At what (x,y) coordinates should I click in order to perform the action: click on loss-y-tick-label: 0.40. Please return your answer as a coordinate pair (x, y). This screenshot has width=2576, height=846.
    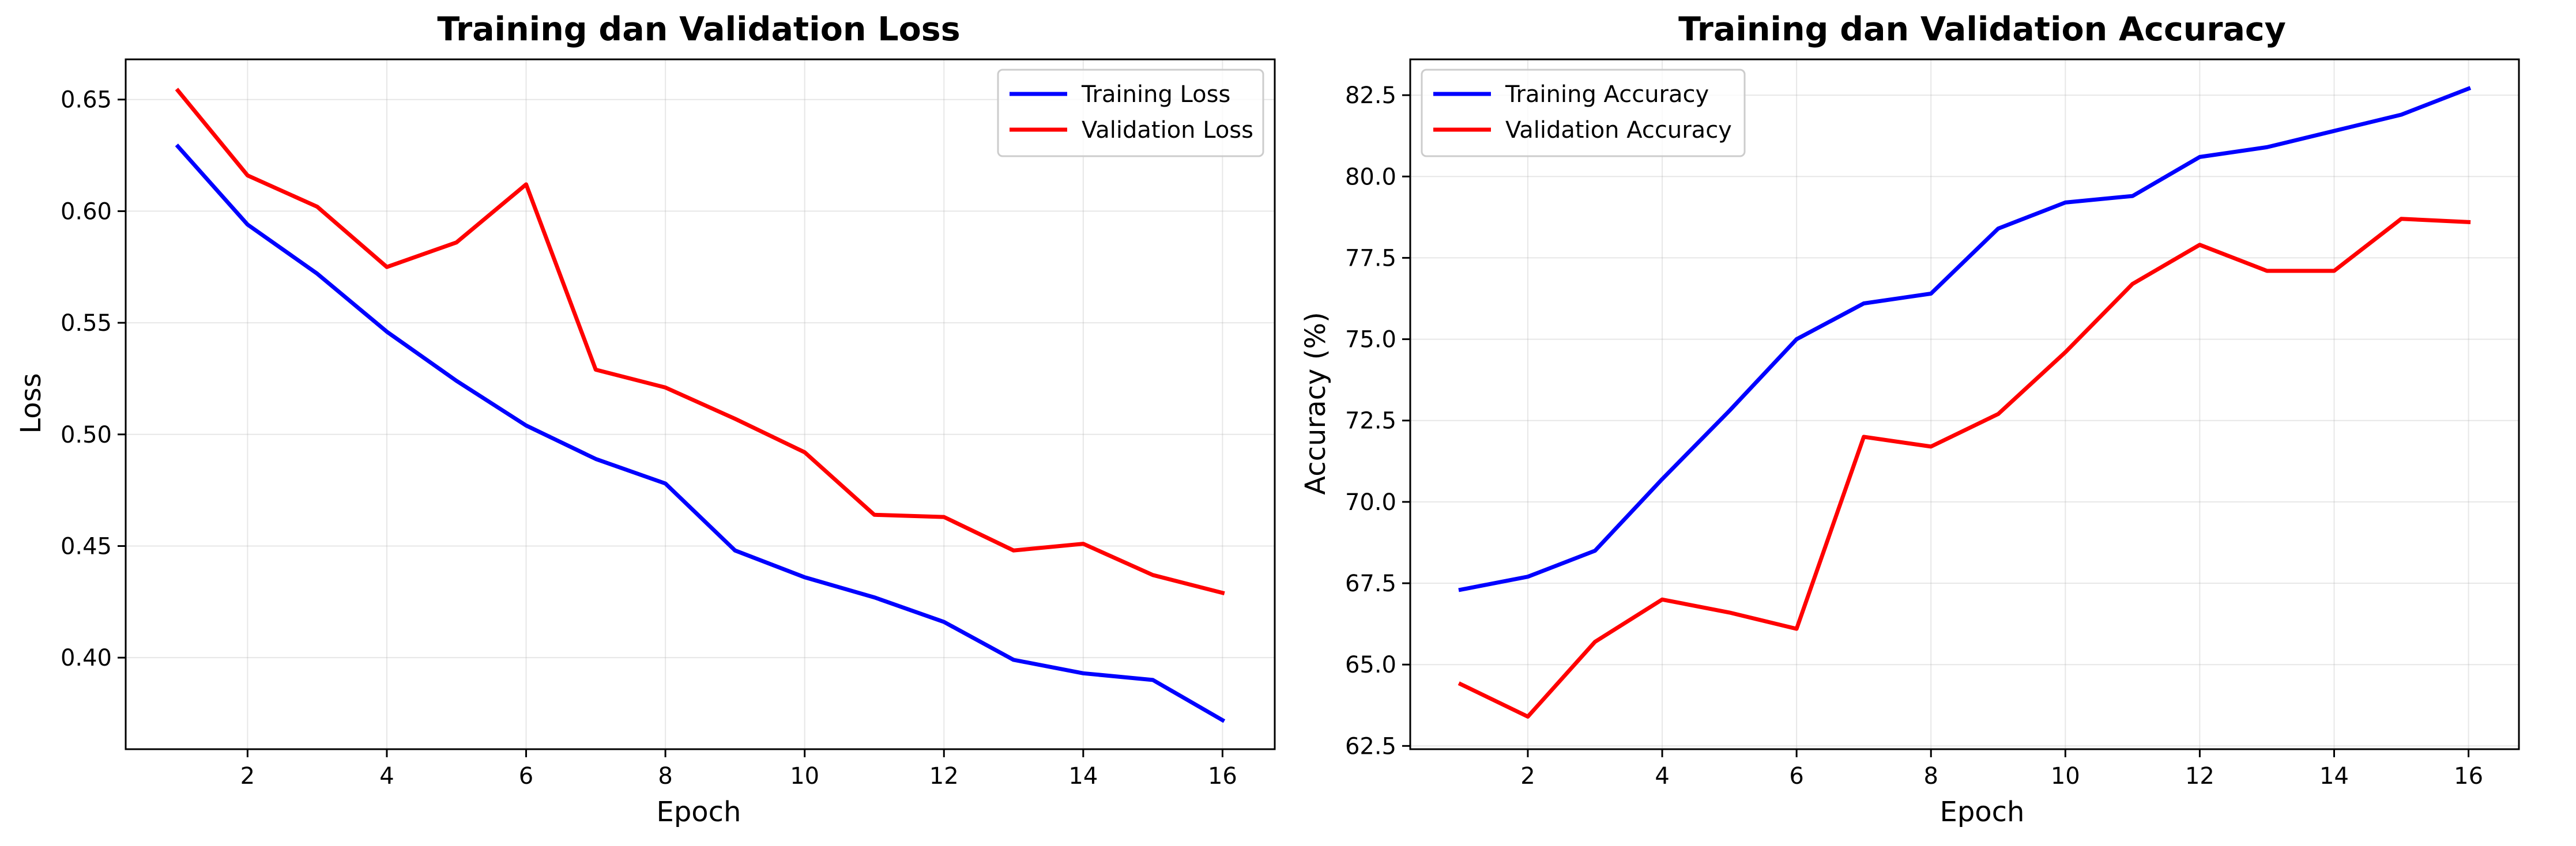
    Looking at the image, I should click on (86, 658).